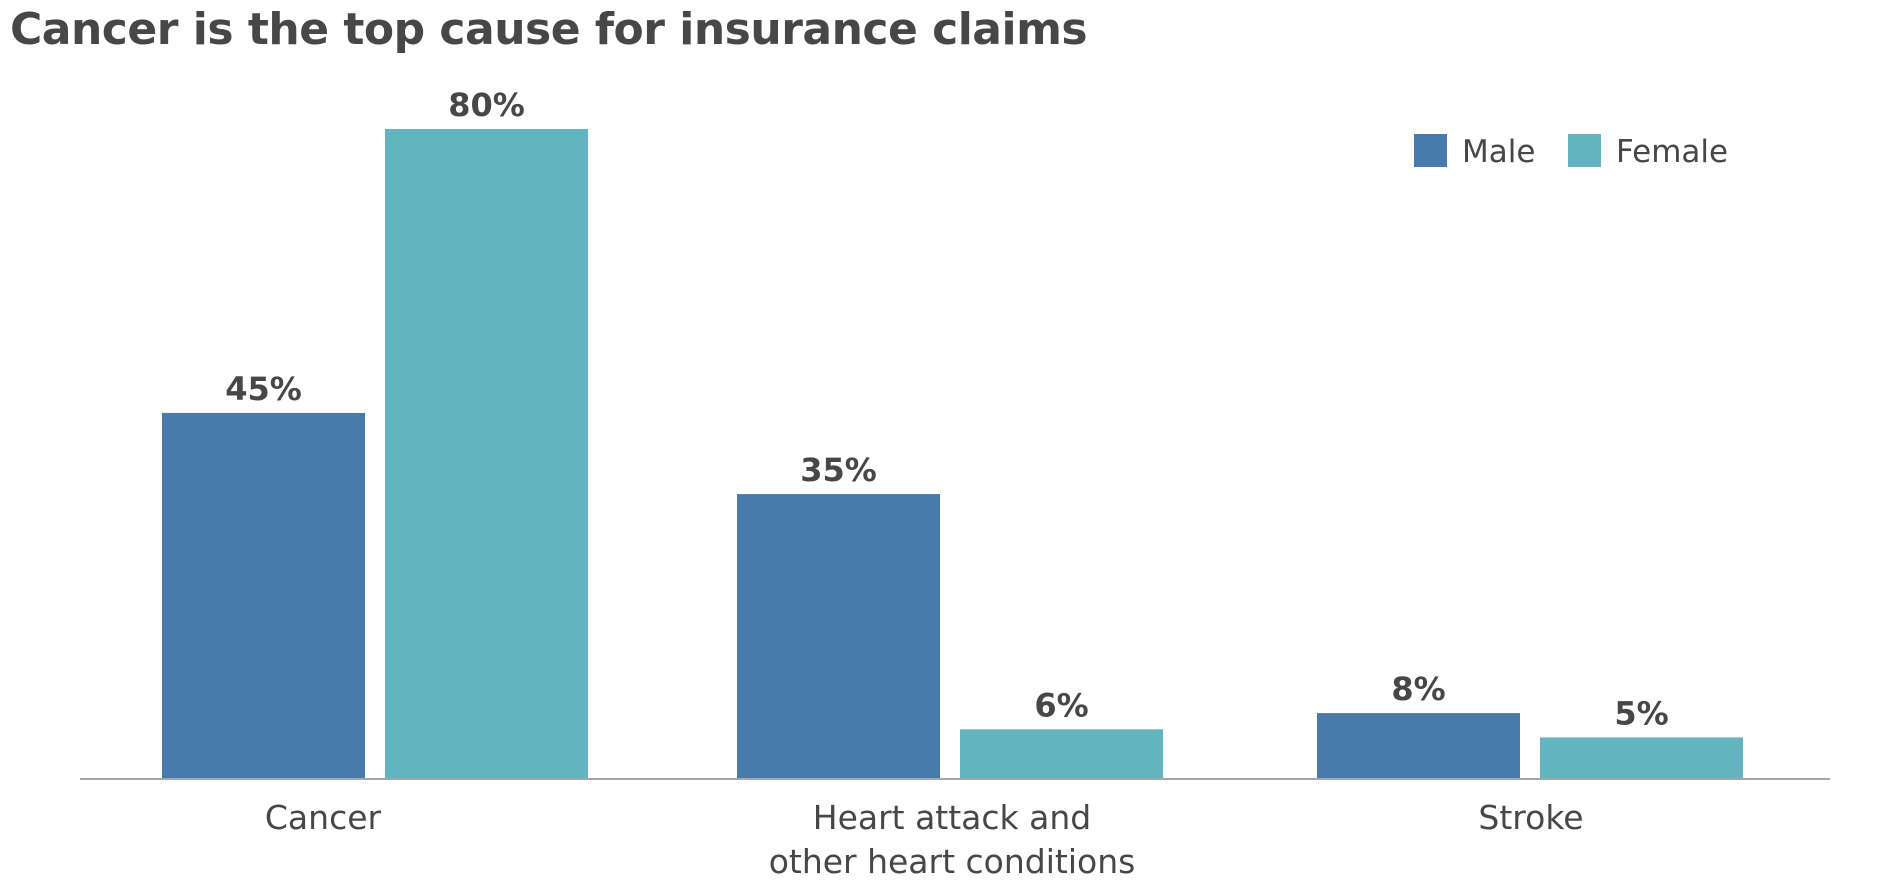 The width and height of the screenshot is (1880, 880). I want to click on x-tick-label-0: Cancer, so click(323, 817).